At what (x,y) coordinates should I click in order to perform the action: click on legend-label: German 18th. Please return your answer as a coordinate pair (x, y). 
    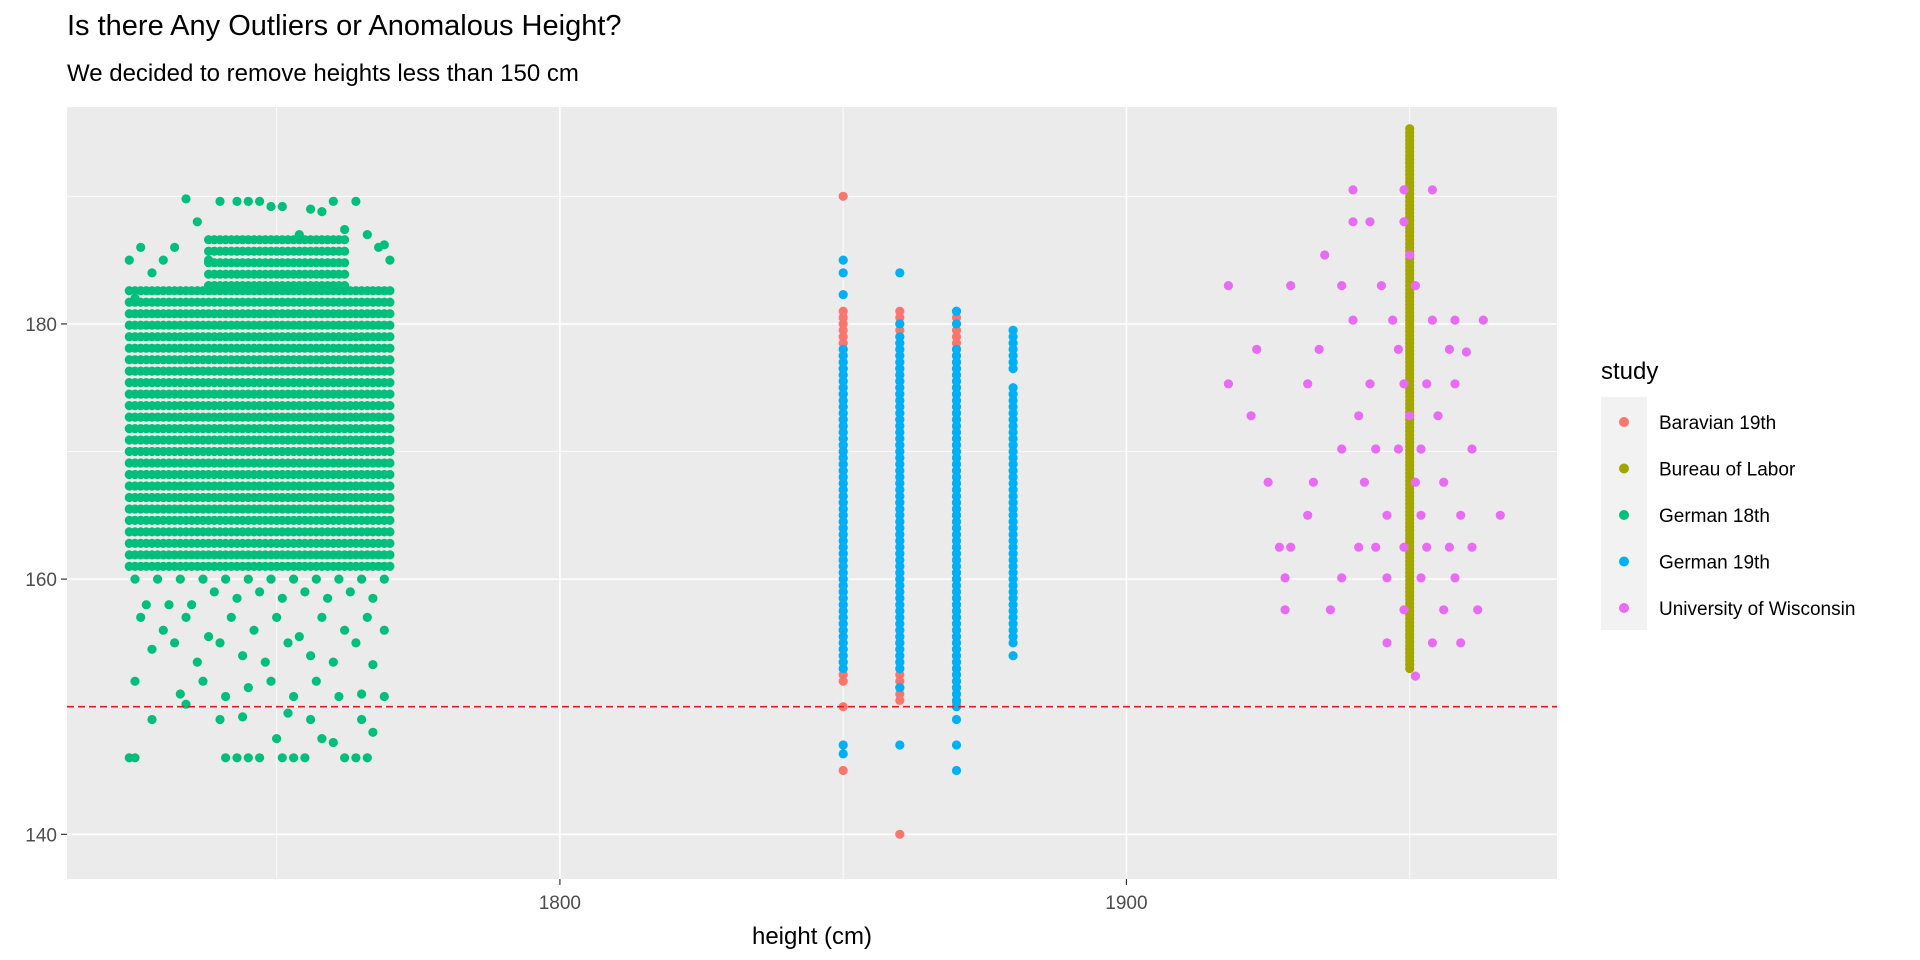
    Looking at the image, I should click on (1714, 516).